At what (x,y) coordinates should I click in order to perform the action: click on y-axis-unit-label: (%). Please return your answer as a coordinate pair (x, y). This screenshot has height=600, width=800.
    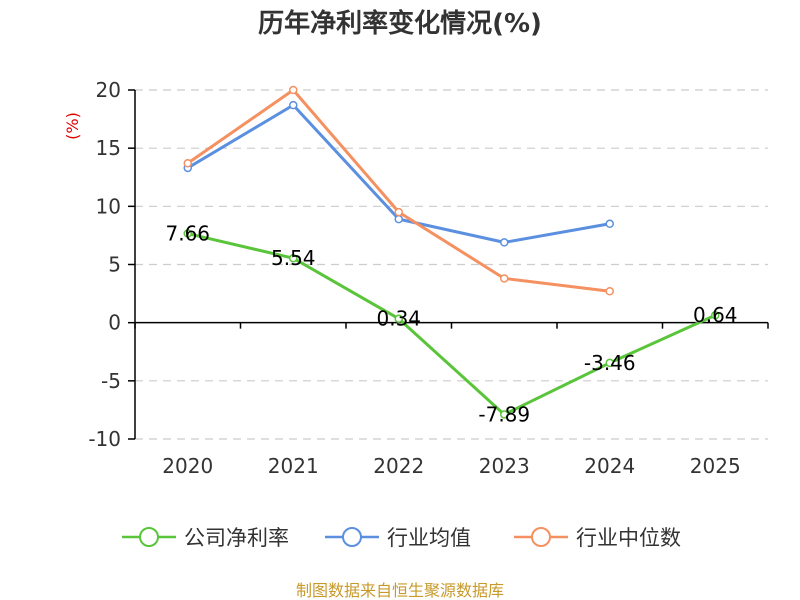
    Looking at the image, I should click on (72, 126).